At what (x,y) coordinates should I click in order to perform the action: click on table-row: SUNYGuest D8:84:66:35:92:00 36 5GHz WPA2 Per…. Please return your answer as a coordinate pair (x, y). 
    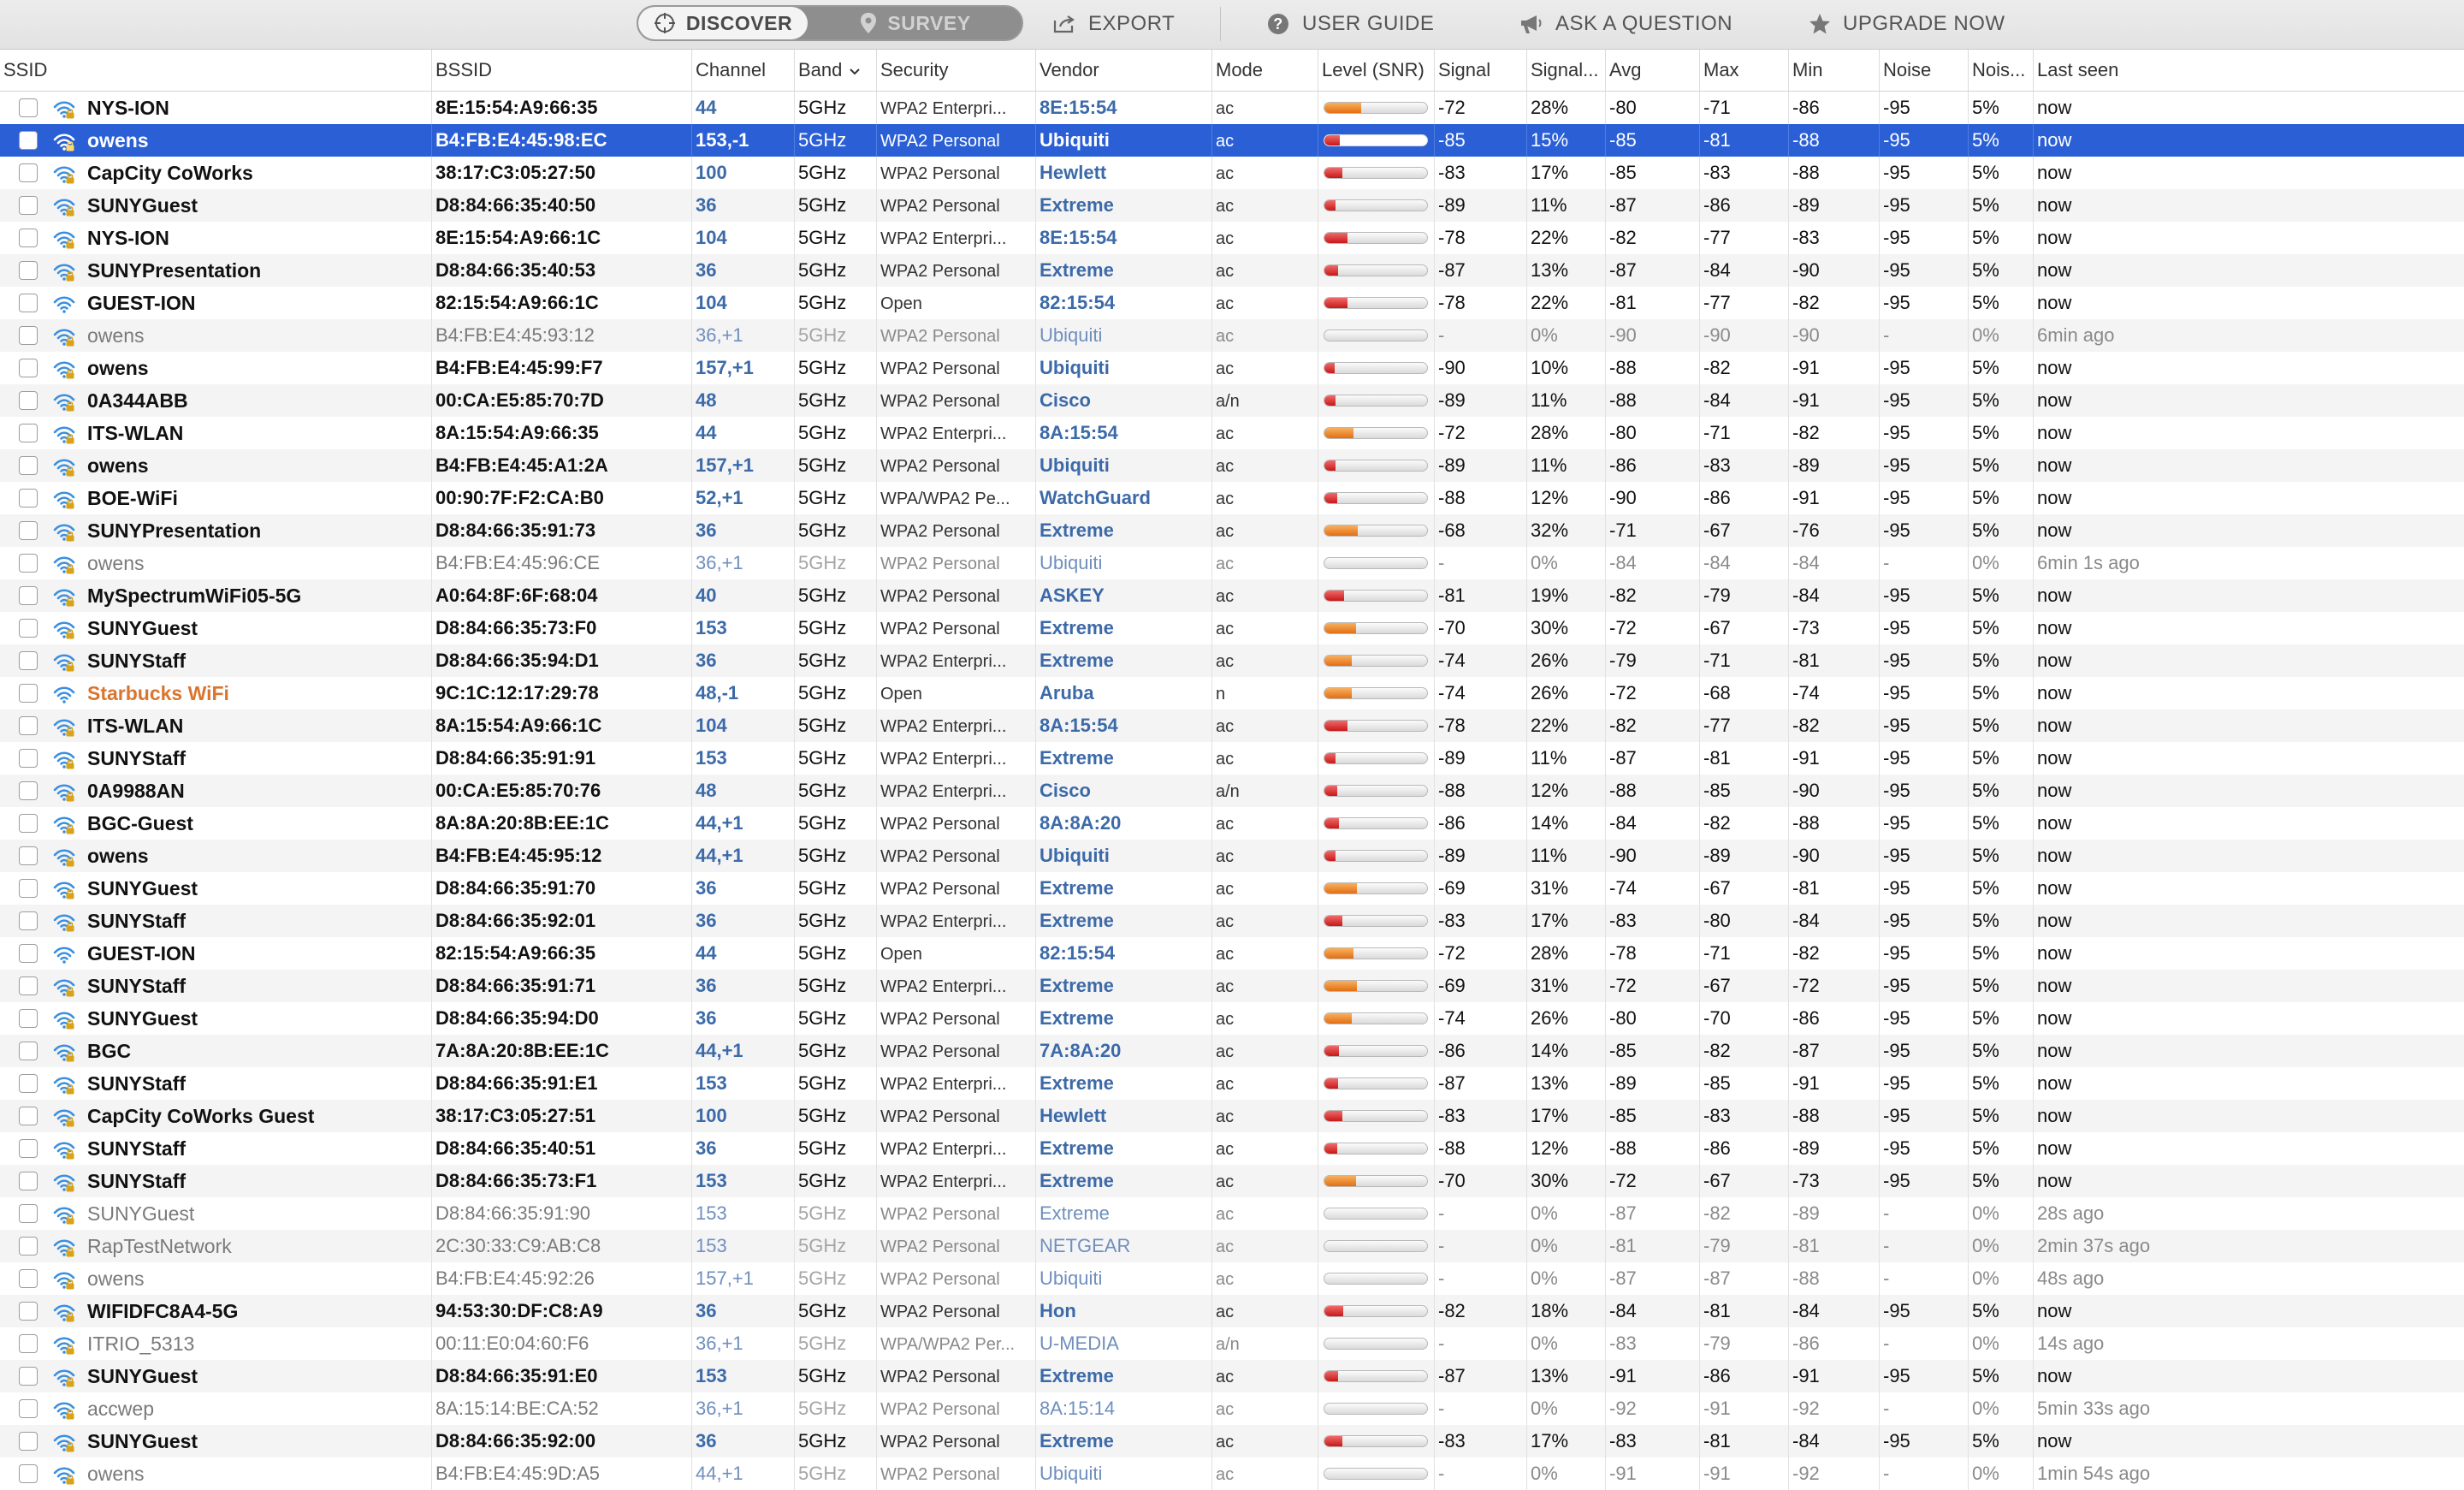
    Looking at the image, I should click on (1232, 1441).